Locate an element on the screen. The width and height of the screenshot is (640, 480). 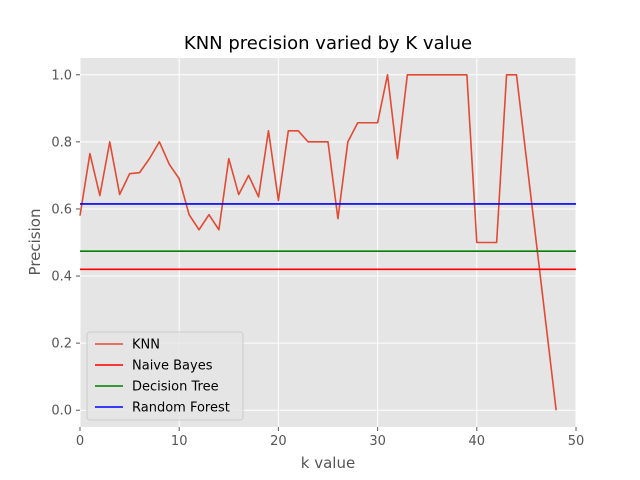
y-tick-label: 1.0 is located at coordinates (61, 75).